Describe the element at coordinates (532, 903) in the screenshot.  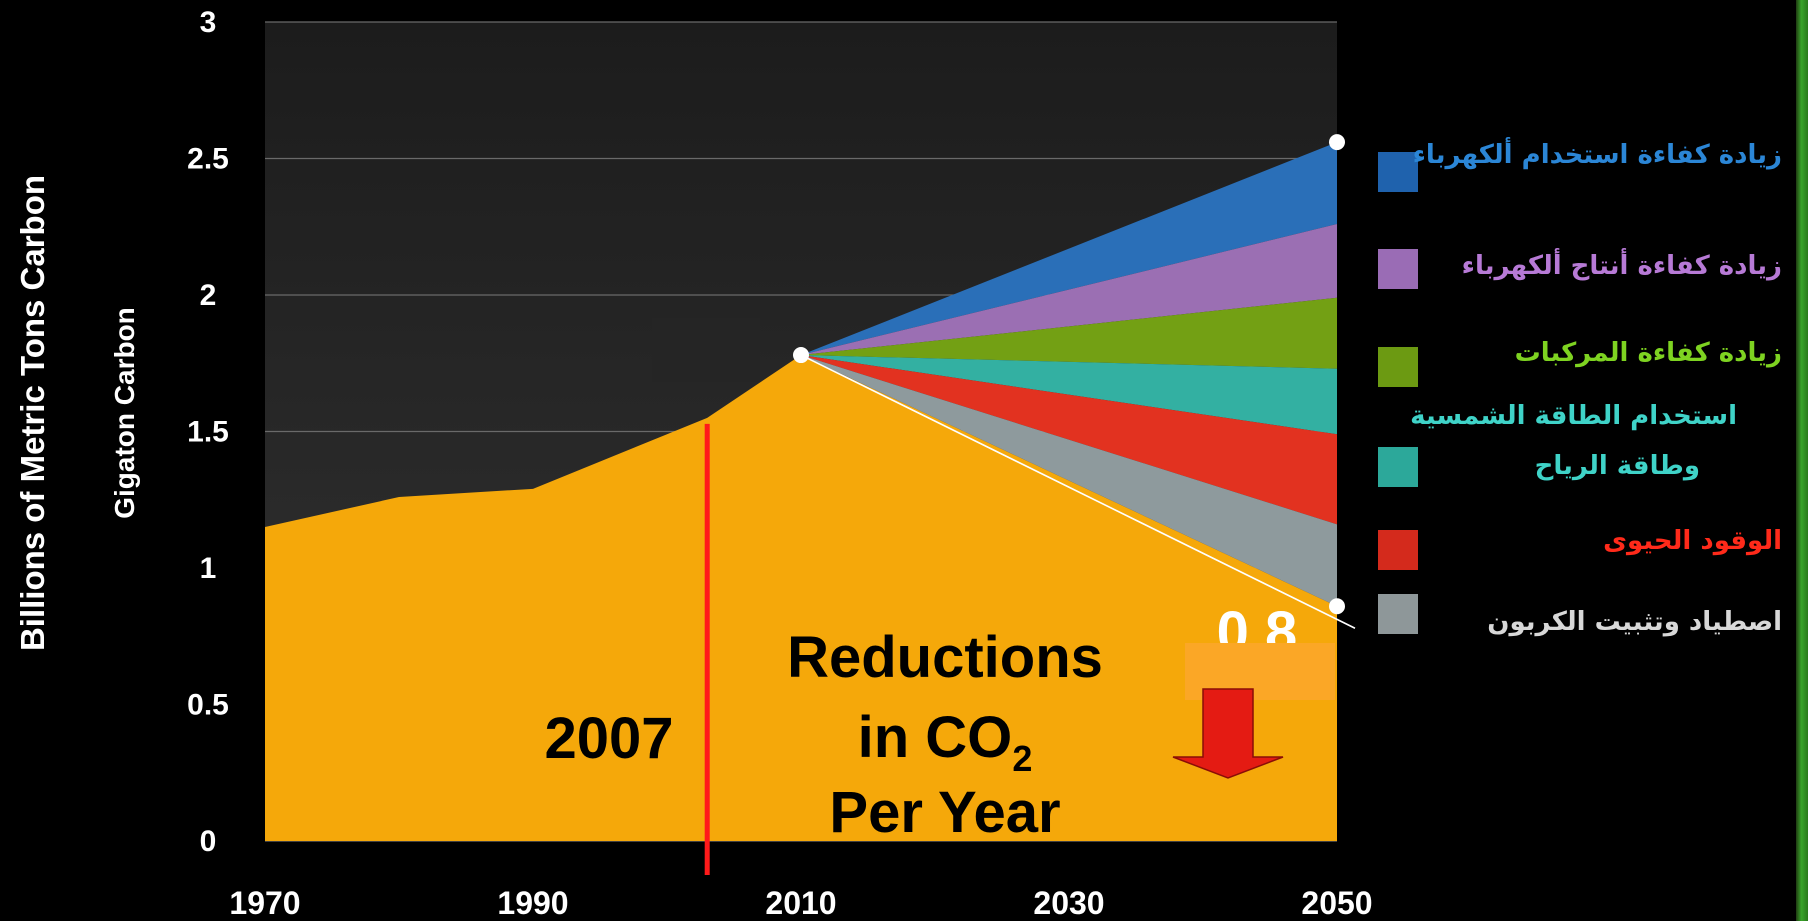
I see `x-tick-1990: 1990` at that location.